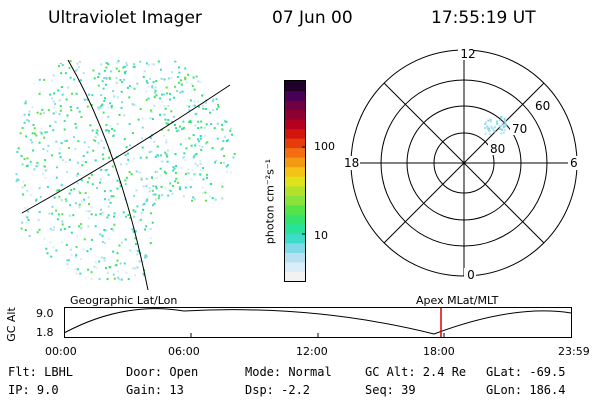 The image size is (600, 400). What do you see at coordinates (321, 235) in the screenshot?
I see `colorbar-tick-10: 10` at bounding box center [321, 235].